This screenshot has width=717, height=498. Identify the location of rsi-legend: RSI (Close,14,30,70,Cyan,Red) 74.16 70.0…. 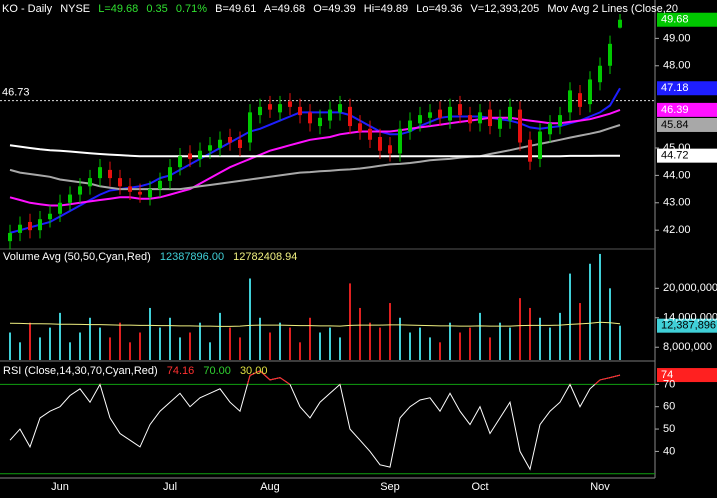
(135, 371).